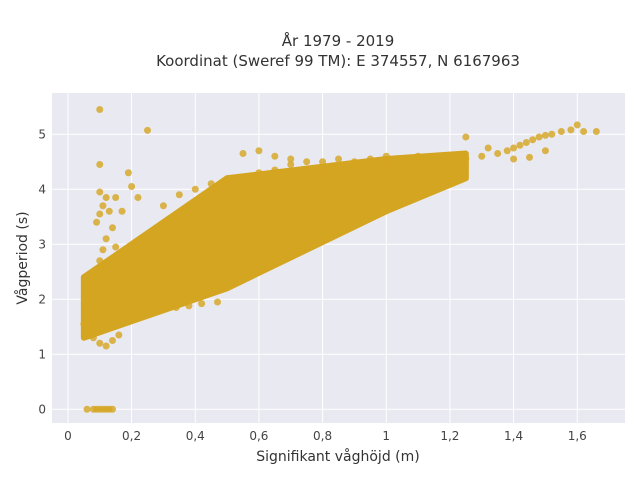 Image resolution: width=640 pixels, height=480 pixels. What do you see at coordinates (68, 436) in the screenshot?
I see `x-tick-label: 0` at bounding box center [68, 436].